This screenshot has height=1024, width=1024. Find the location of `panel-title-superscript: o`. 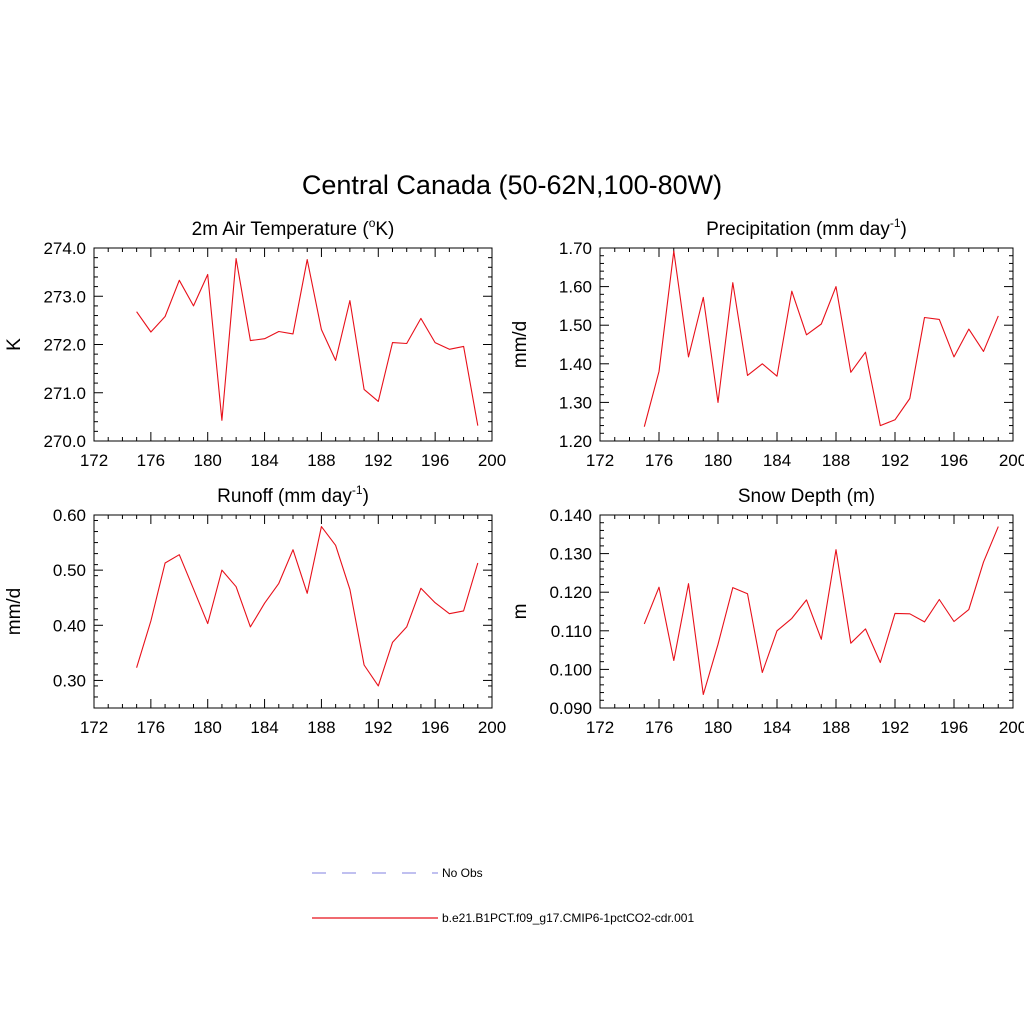

panel-title-superscript: o is located at coordinates (372, 223).